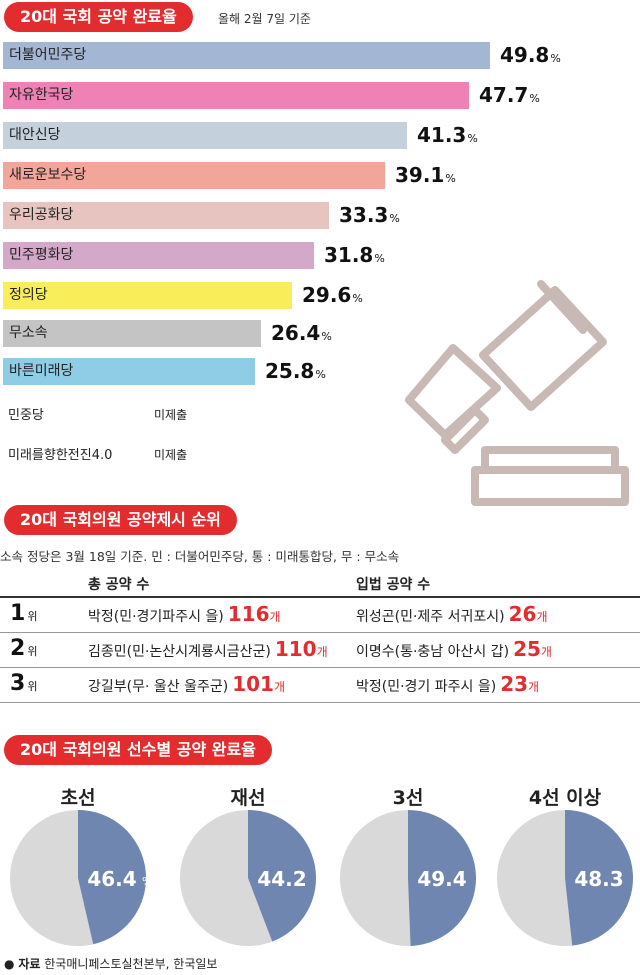 The height and width of the screenshot is (975, 640). Describe the element at coordinates (246, 55) in the screenshot. I see `bar-0: 더불어민주당` at that location.